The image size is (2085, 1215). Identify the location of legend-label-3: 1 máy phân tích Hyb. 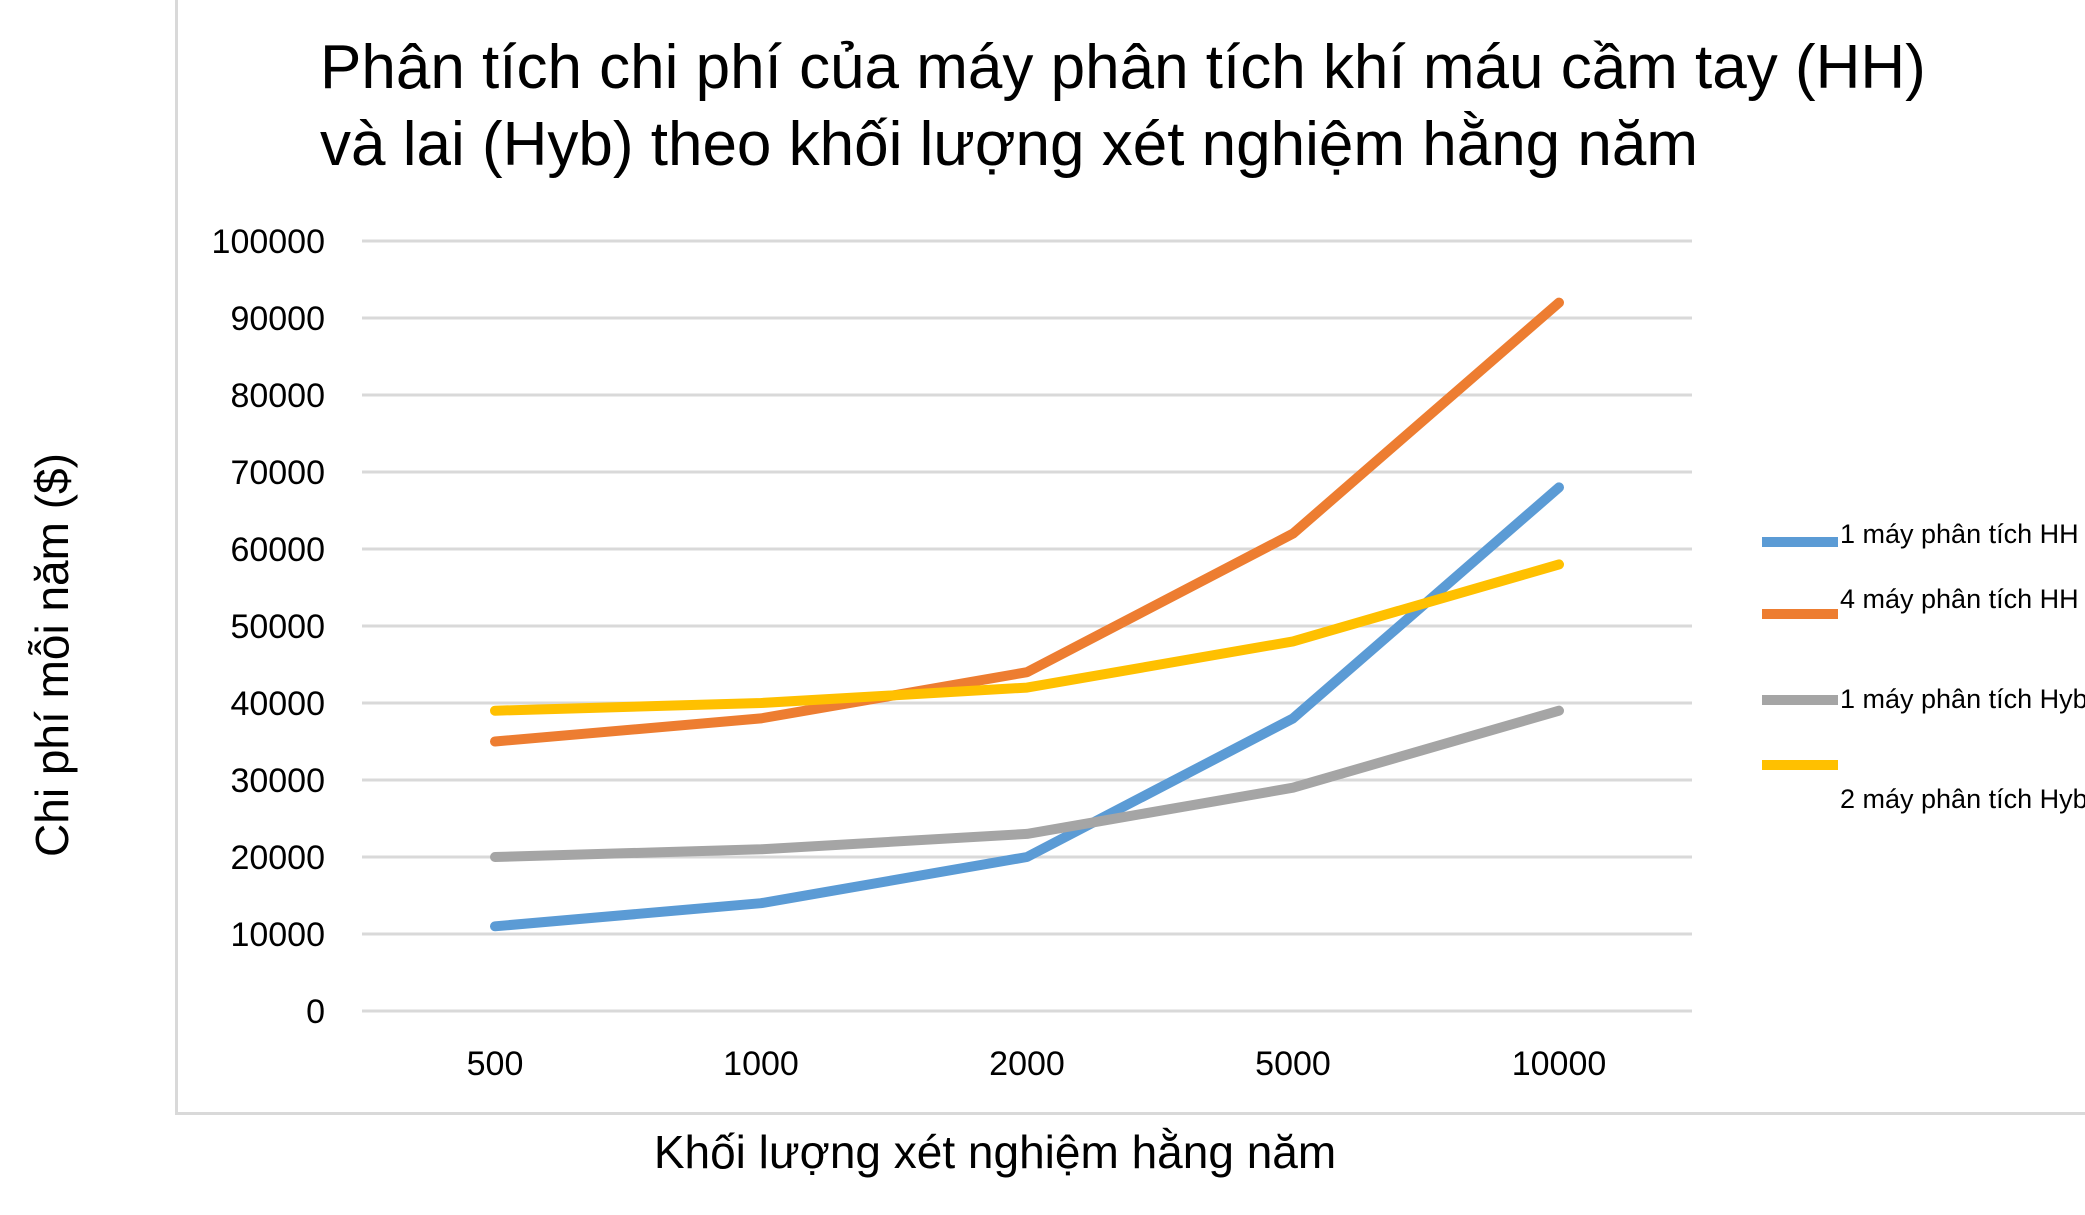
(1962, 699).